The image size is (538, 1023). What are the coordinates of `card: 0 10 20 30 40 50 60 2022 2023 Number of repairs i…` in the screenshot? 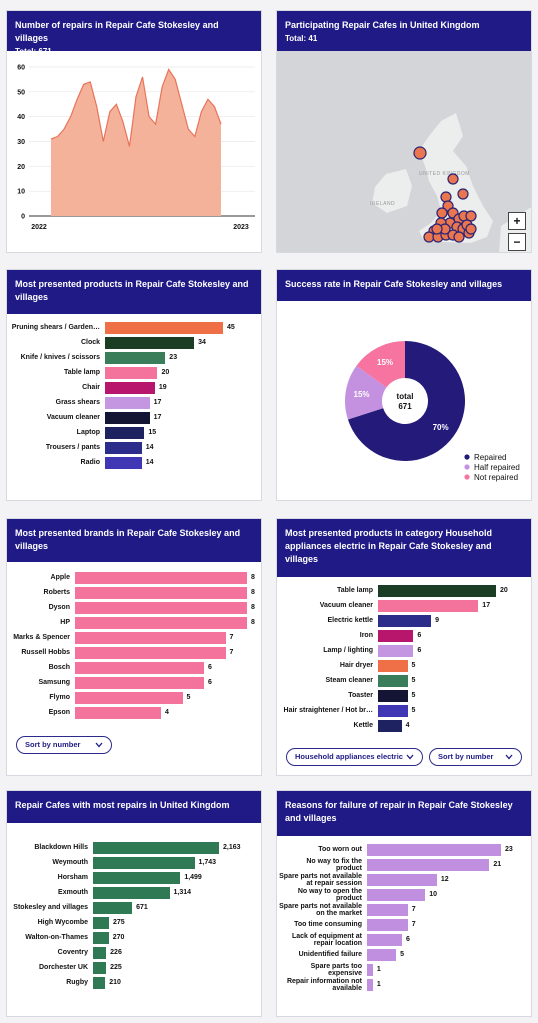 It's located at (134, 131).